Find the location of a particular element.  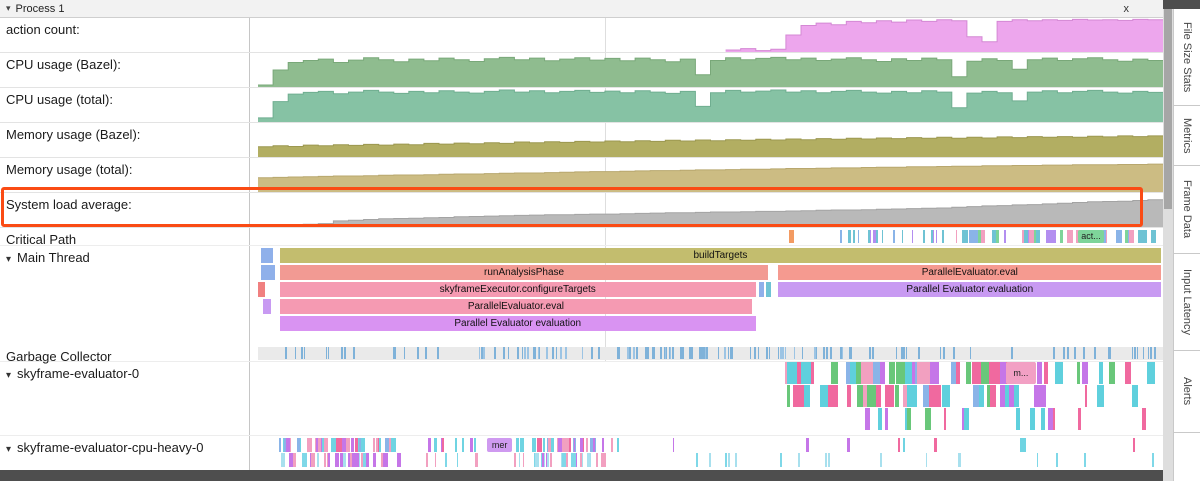

cpu-heavy-label: ▾ skyframe-evaluator-cpu-heavy-0 is located at coordinates (125, 453).